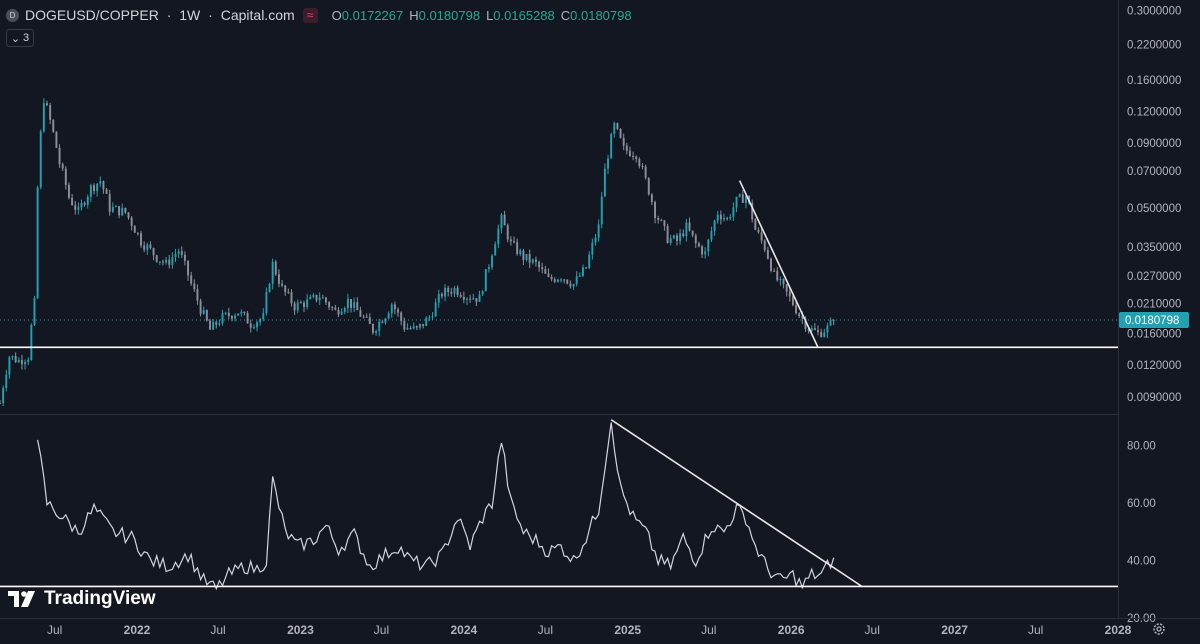  I want to click on low-value: 0.0165288, so click(524, 15).